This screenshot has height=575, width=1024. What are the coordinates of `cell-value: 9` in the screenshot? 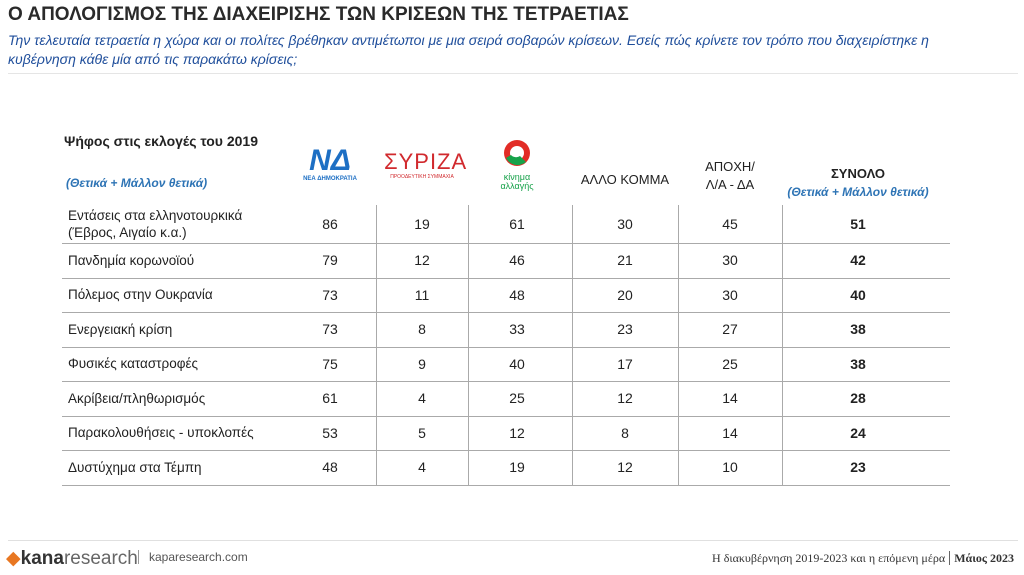 It's located at (422, 363).